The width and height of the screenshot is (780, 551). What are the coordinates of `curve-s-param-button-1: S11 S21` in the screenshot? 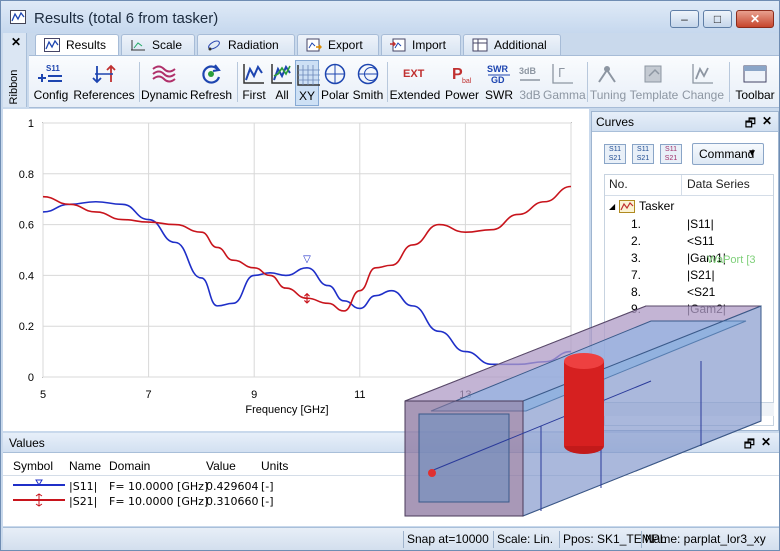 It's located at (615, 154).